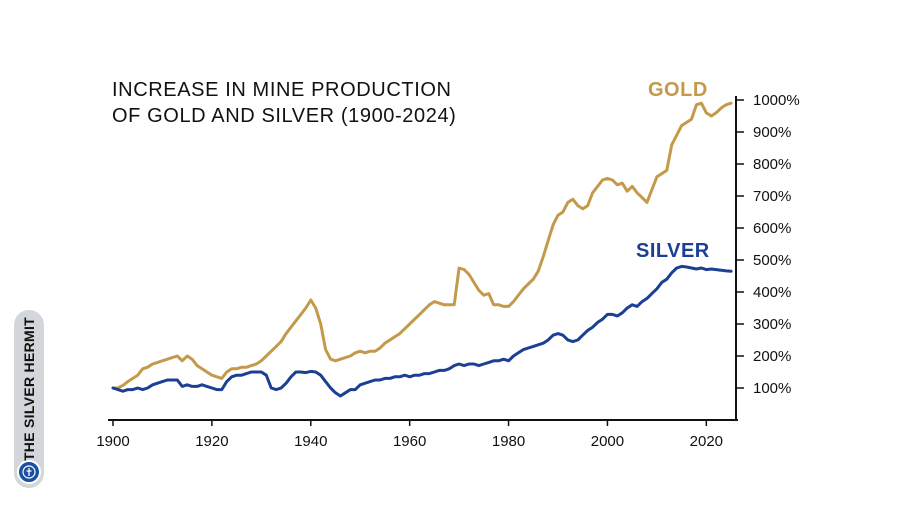  Describe the element at coordinates (284, 116) in the screenshot. I see `chart-title-line-2: OF GOLD AND SILVER (1900-2024)` at that location.